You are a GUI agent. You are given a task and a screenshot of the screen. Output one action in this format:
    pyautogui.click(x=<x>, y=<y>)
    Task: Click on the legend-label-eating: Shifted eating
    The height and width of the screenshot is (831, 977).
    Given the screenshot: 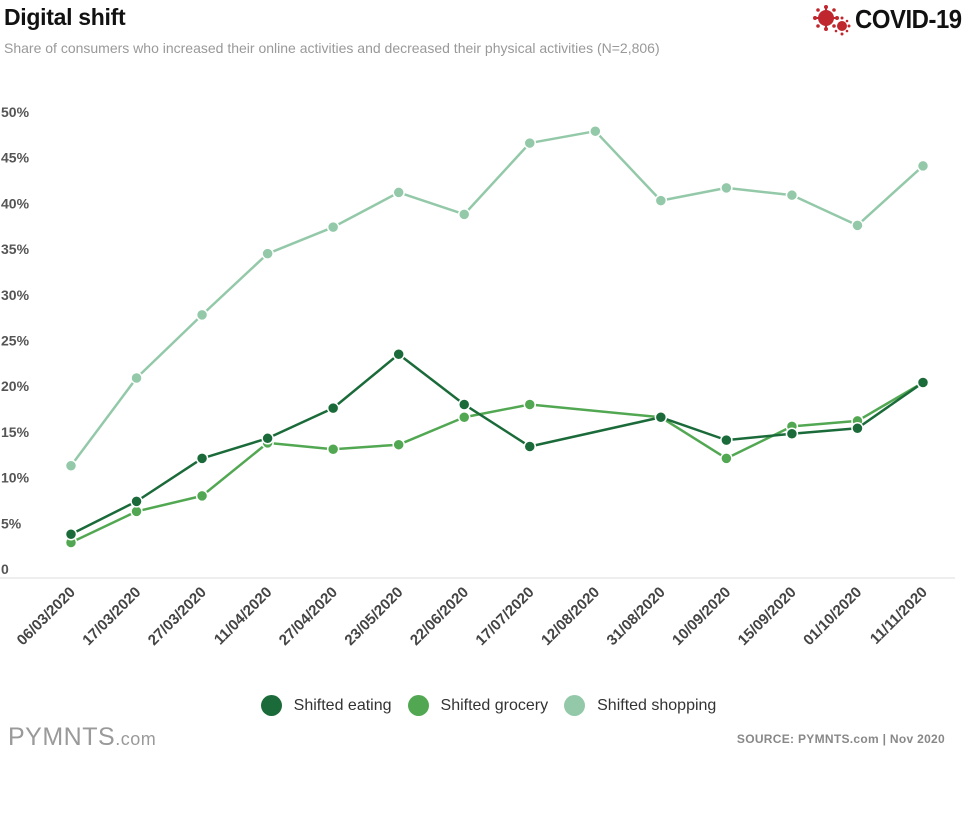 What is the action you would take?
    pyautogui.click(x=342, y=705)
    